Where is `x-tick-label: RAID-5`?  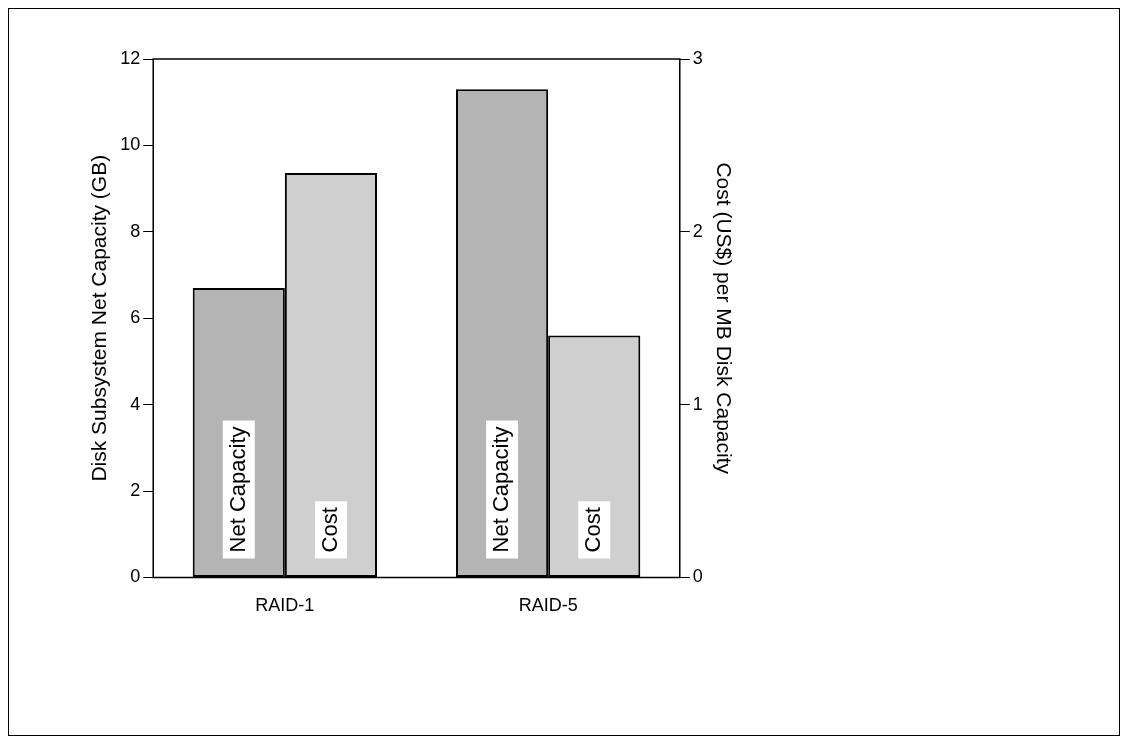
x-tick-label: RAID-5 is located at coordinates (548, 605).